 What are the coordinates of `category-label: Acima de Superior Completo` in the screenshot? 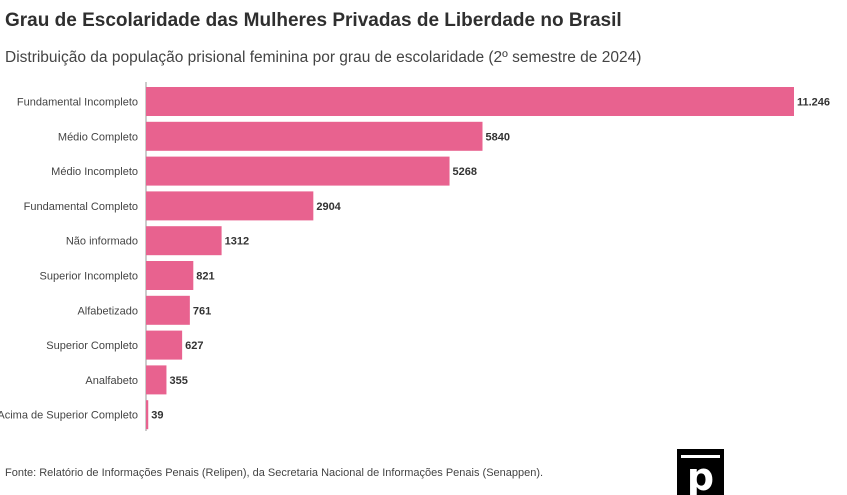 It's located at (69, 416).